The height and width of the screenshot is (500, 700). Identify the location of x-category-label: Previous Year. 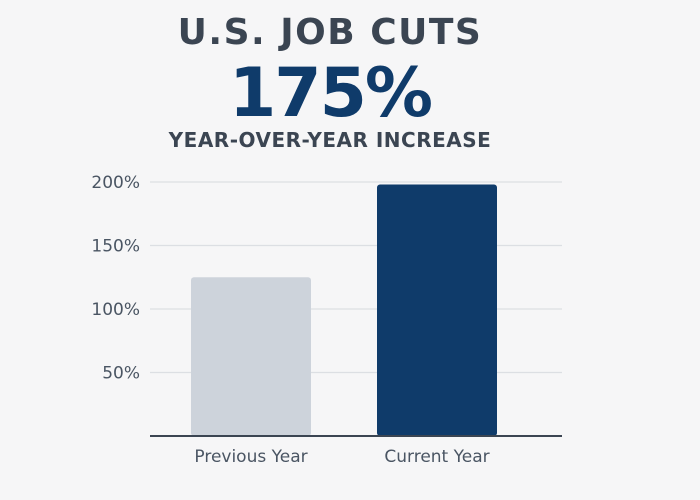
(250, 457).